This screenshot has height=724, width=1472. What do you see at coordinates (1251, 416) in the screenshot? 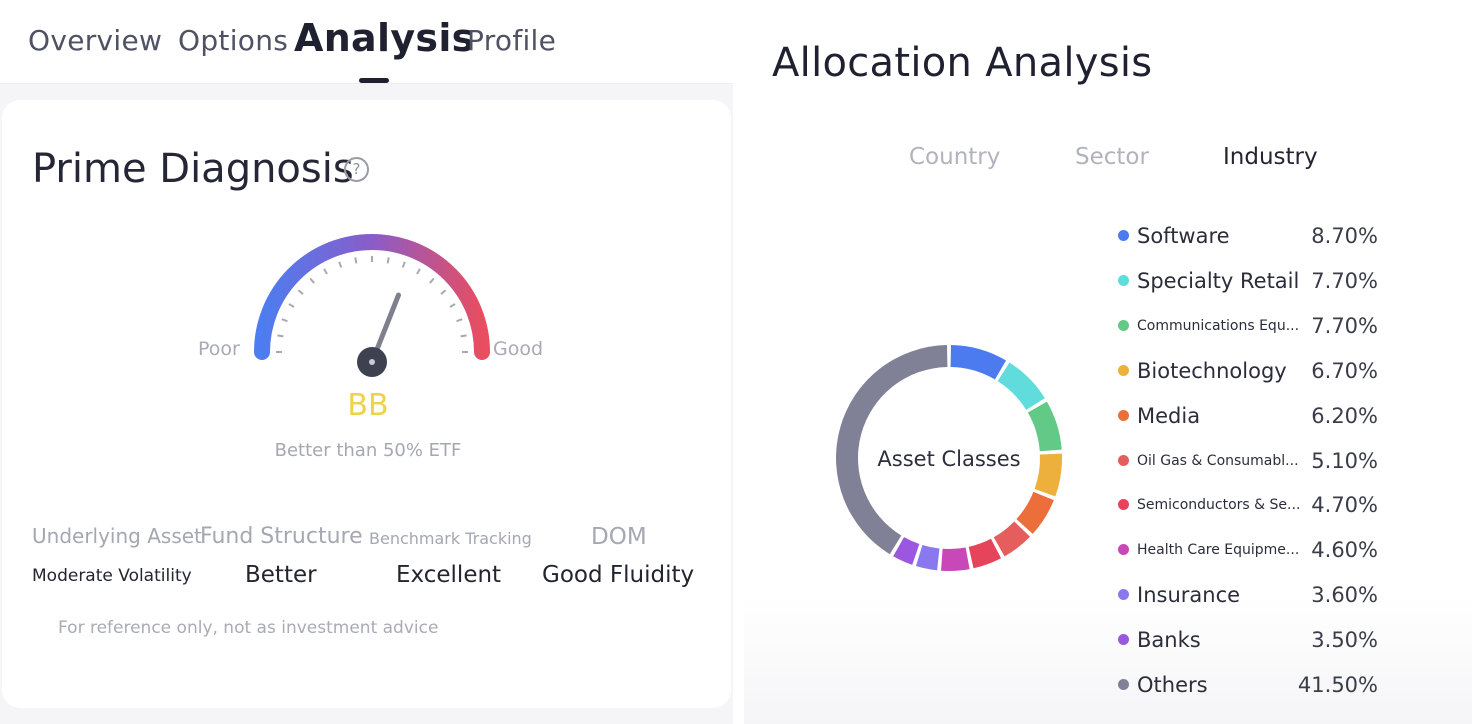
I see `legend-item: Media 6.20%` at bounding box center [1251, 416].